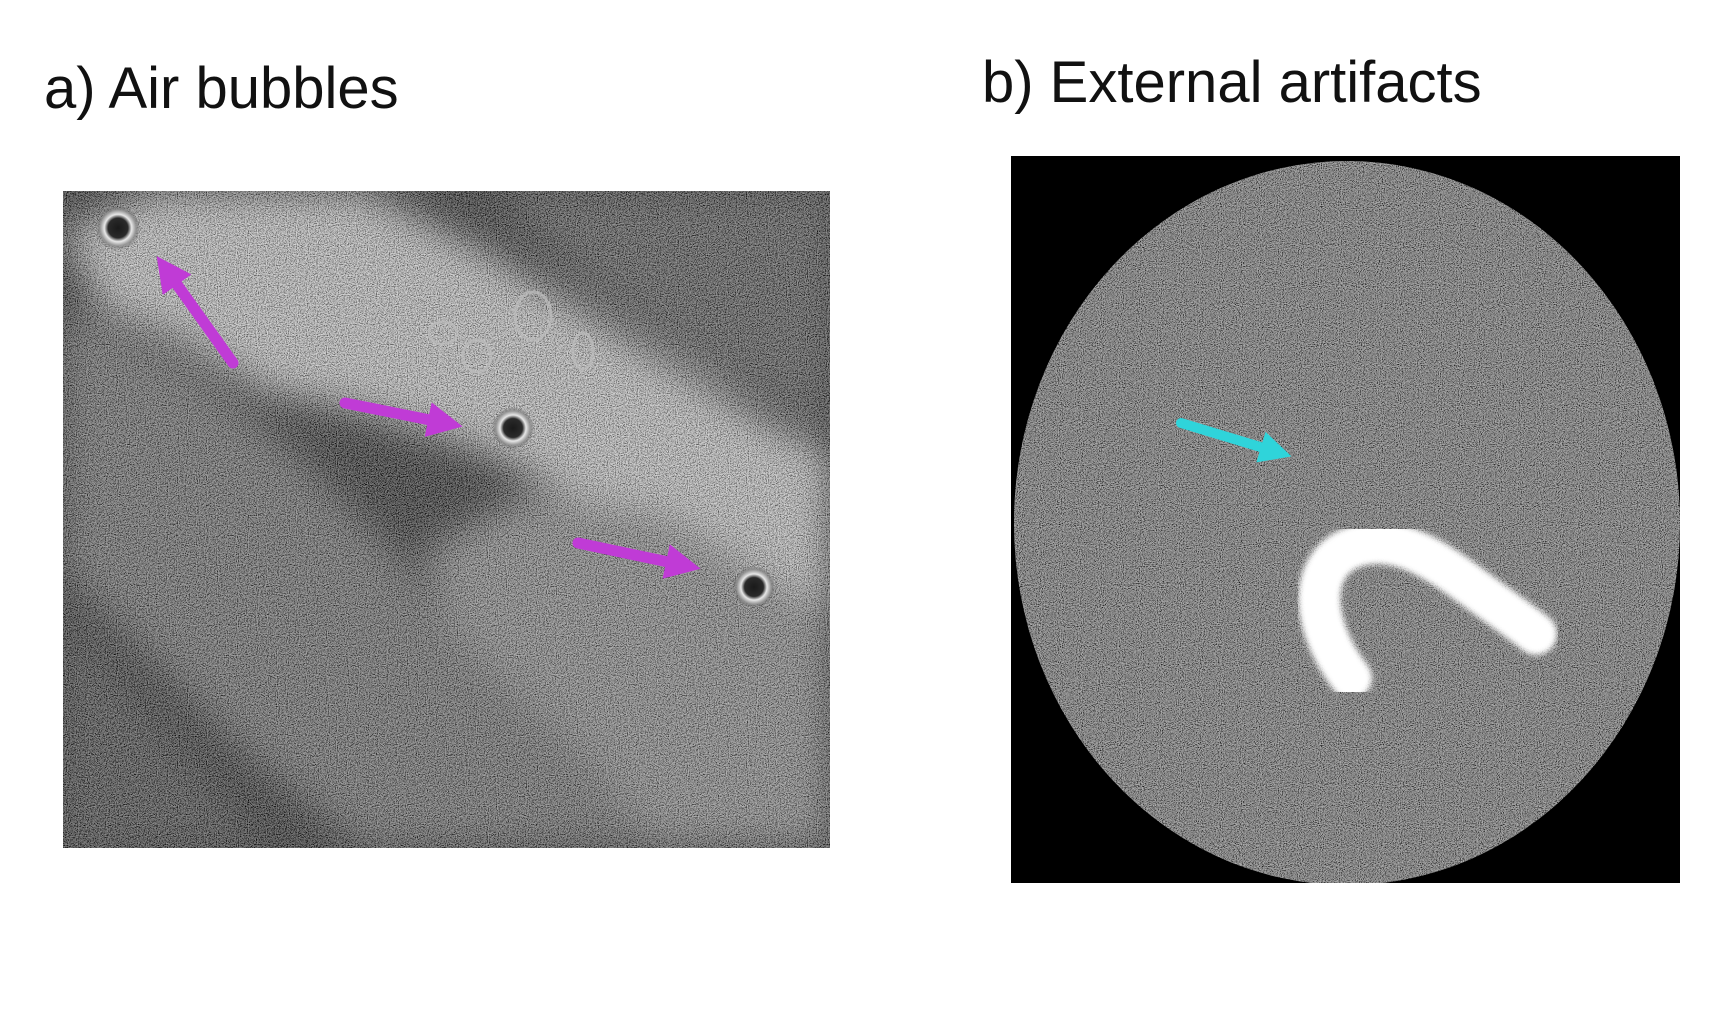 This screenshot has width=1722, height=1034. I want to click on gland-rings, so click(511, 332).